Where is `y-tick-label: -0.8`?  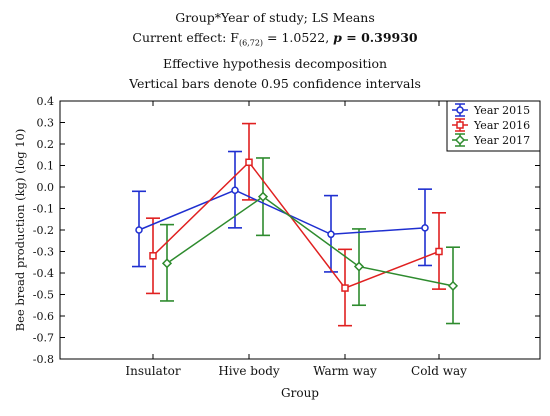
y-tick-label: -0.8 is located at coordinates (43, 359).